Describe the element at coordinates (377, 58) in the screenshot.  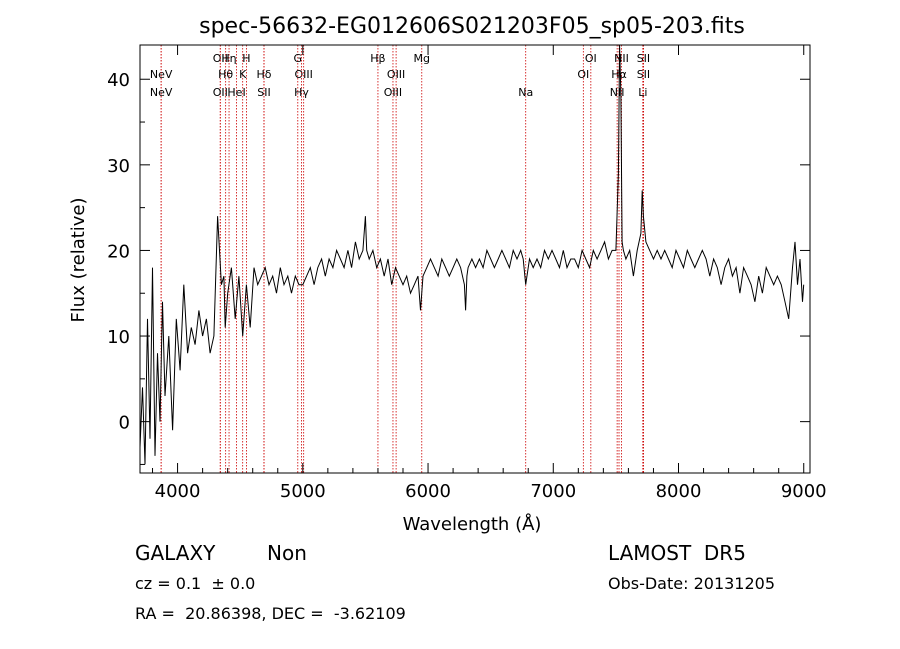
I see `marker-label: Hβ` at that location.